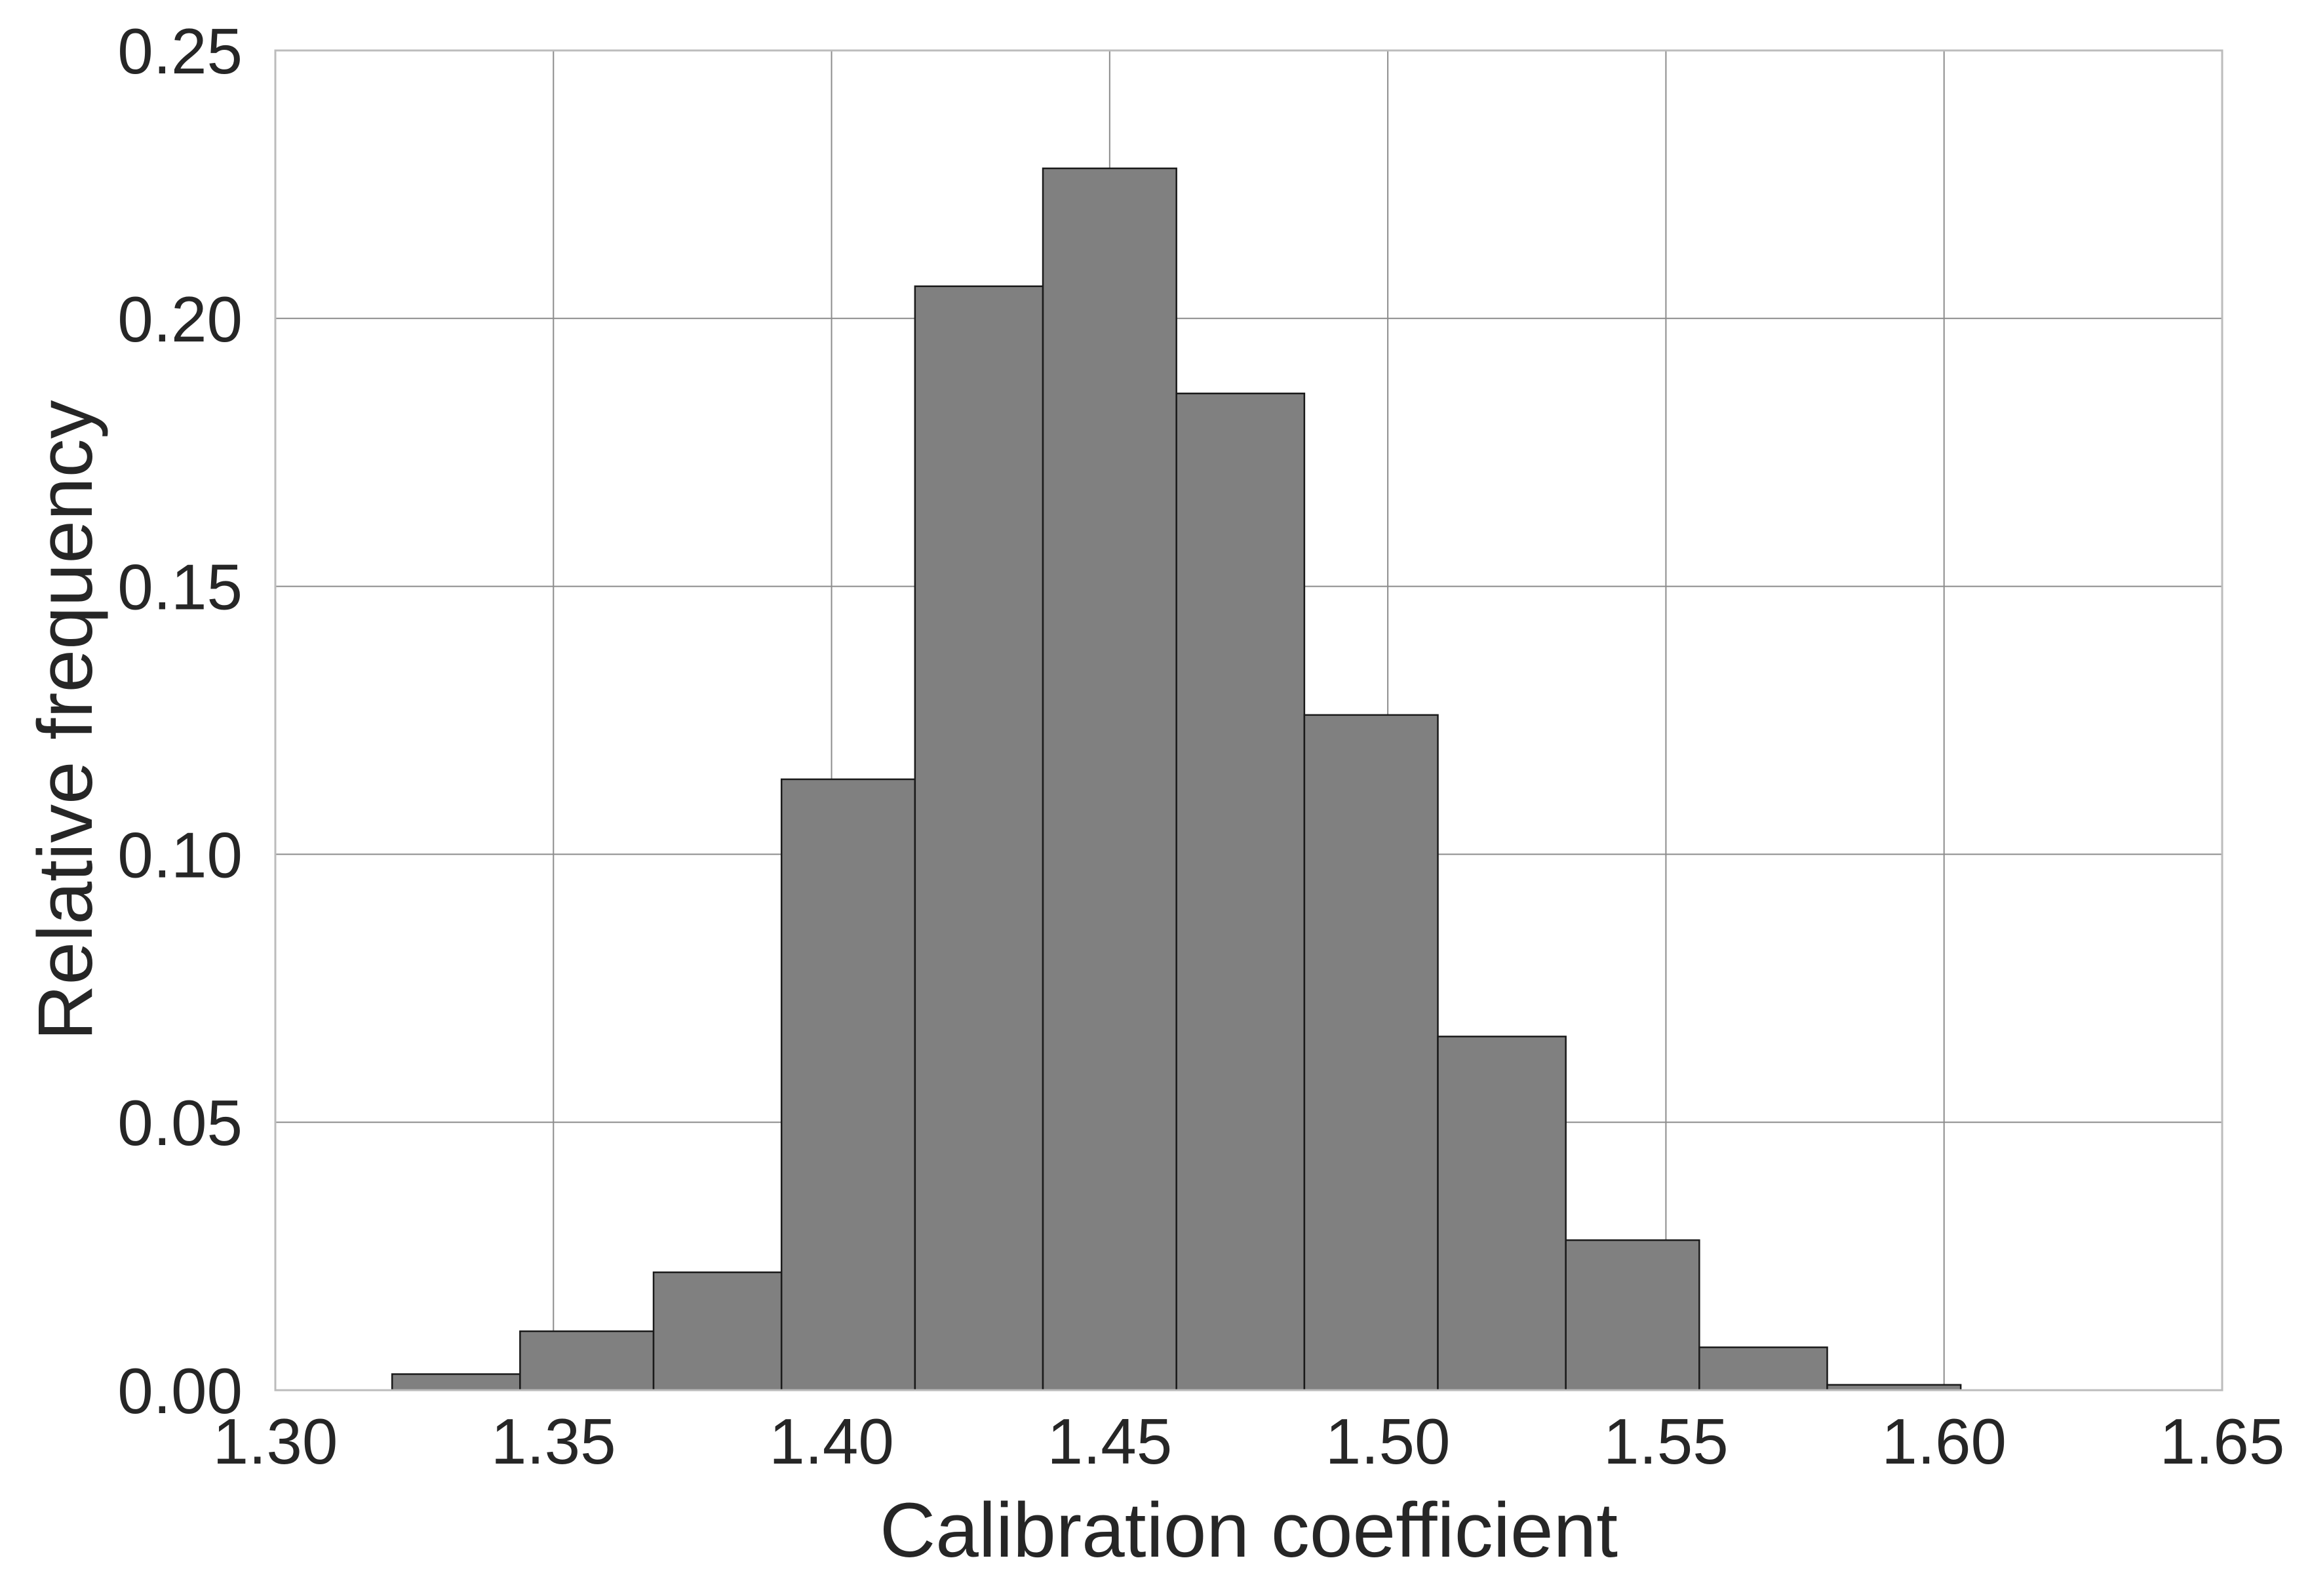 Image resolution: width=2310 pixels, height=1596 pixels. I want to click on x-tick-label: 1.45, so click(1109, 1441).